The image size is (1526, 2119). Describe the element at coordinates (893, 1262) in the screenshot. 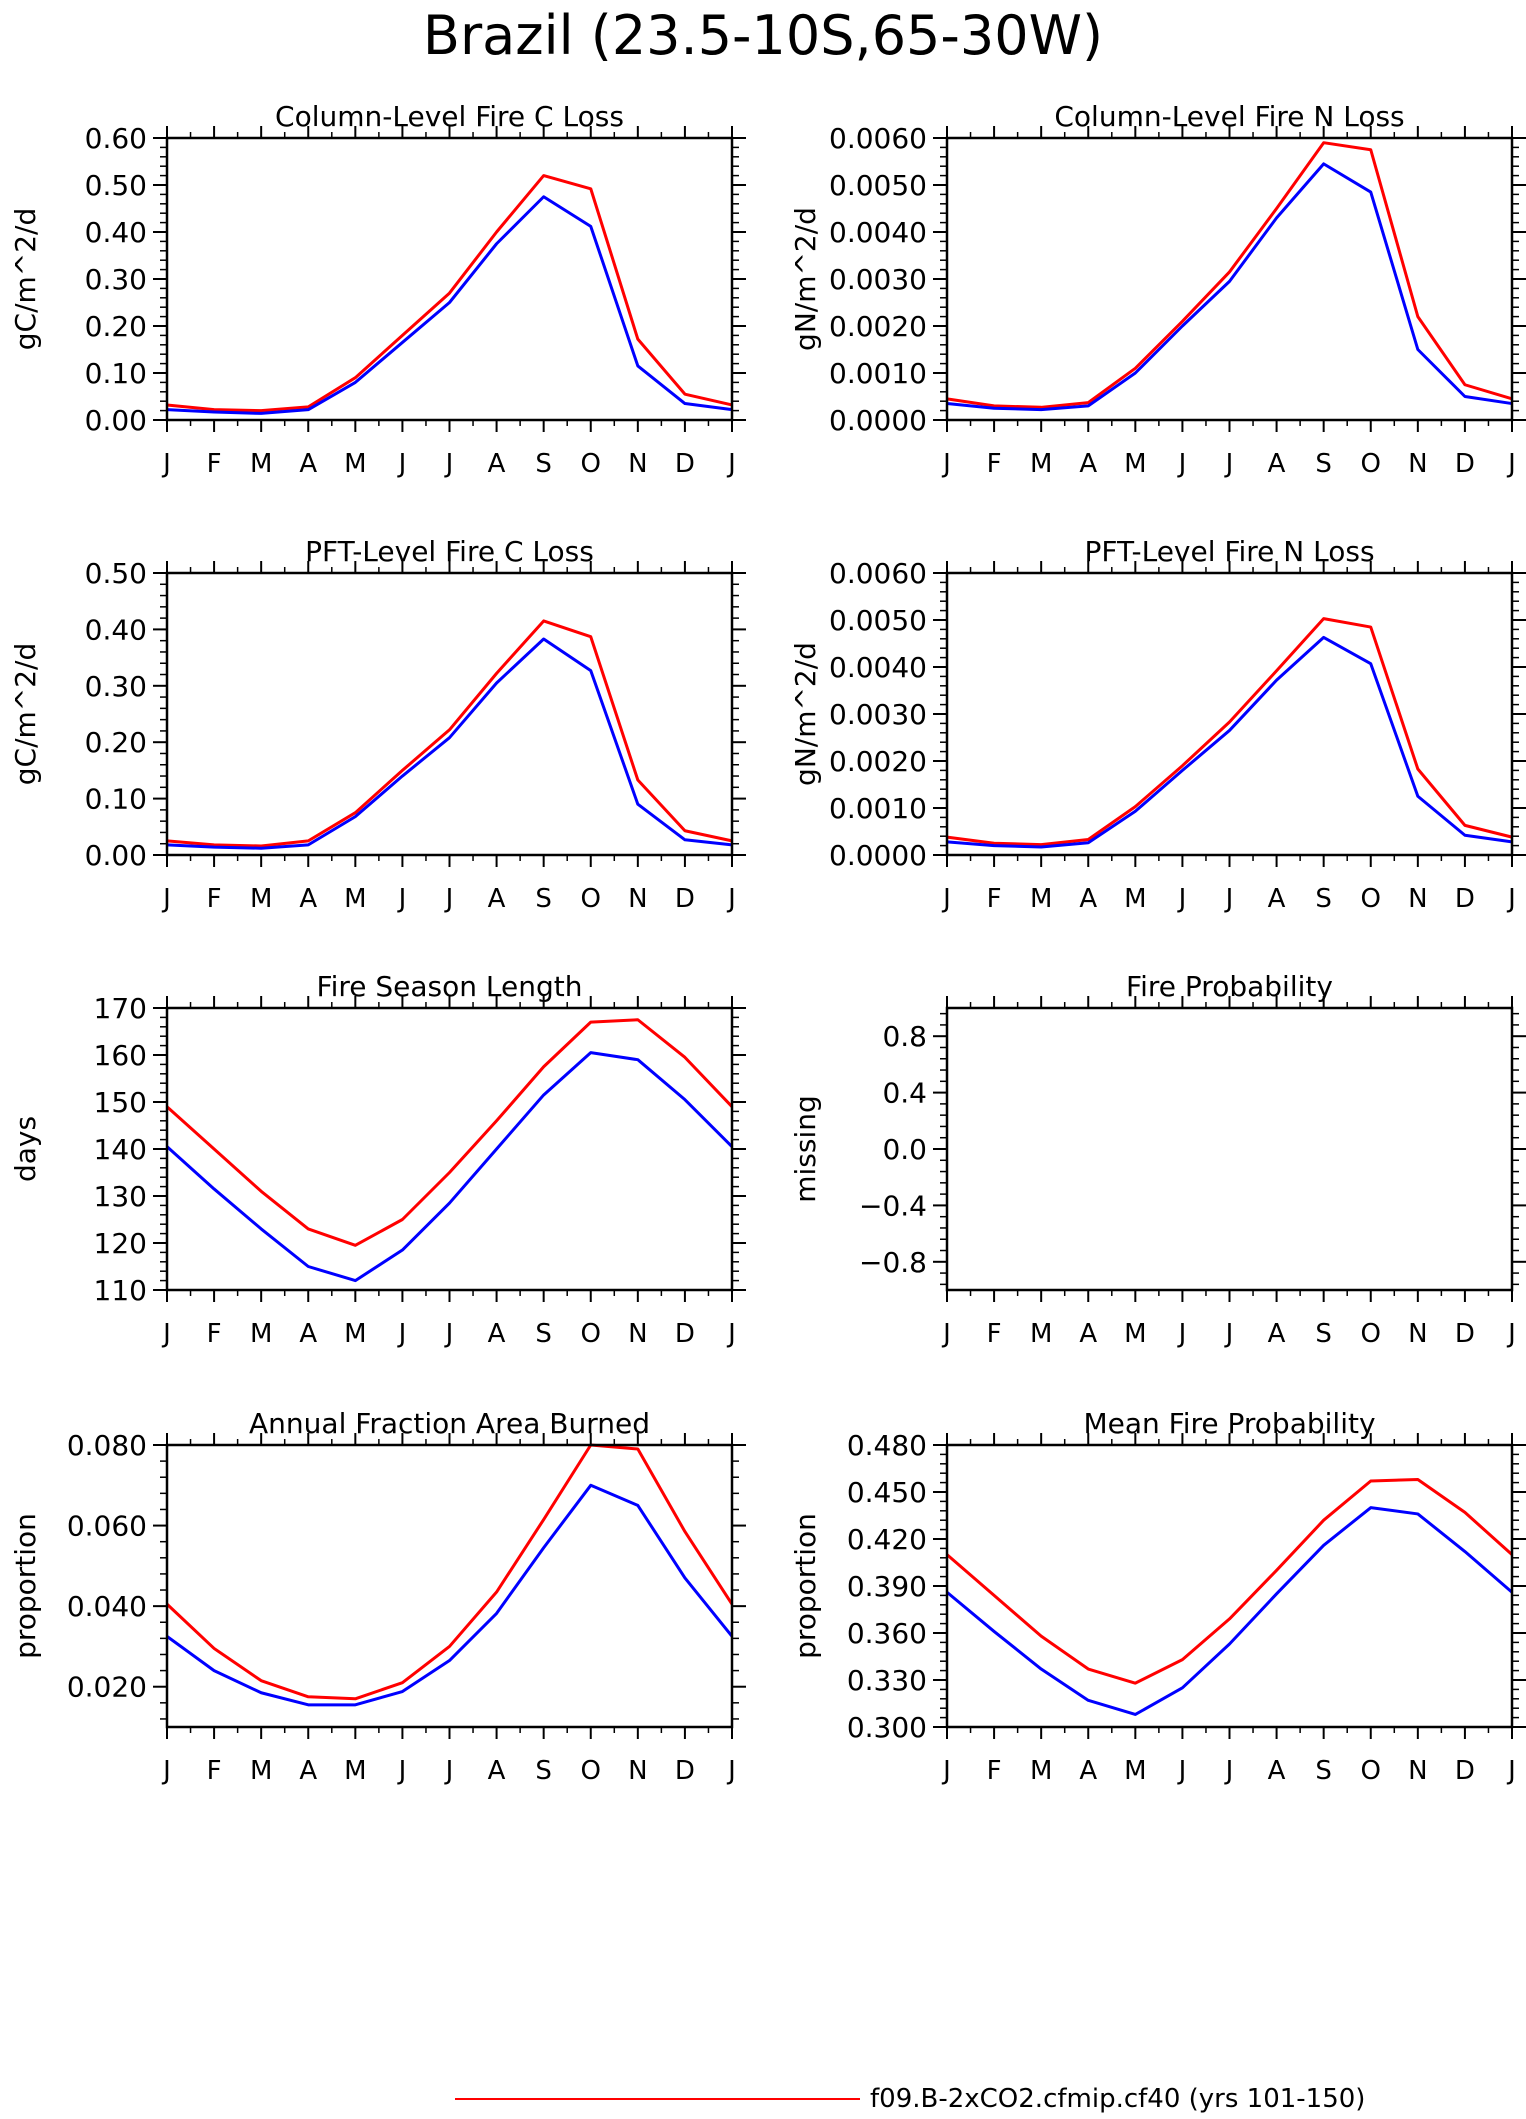

I see `y-tick-label: −0.8` at that location.